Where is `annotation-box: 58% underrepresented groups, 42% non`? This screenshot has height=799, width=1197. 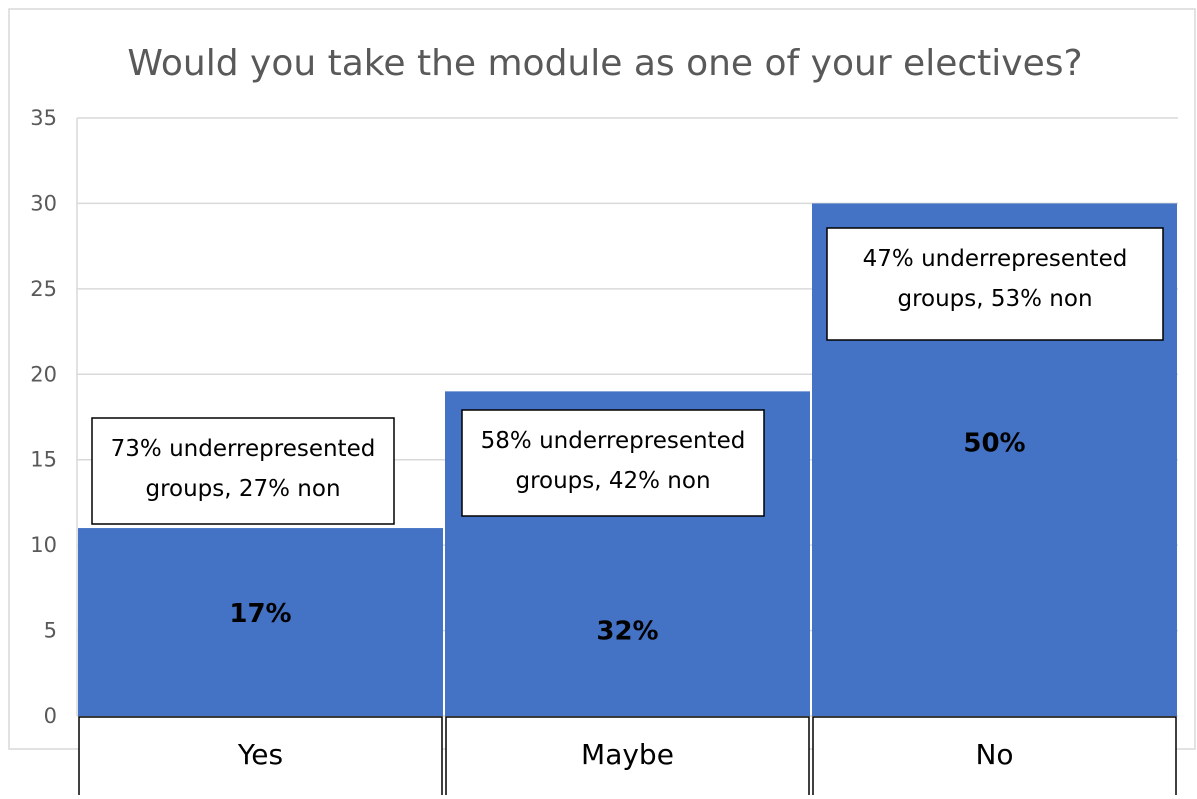
annotation-box: 58% underrepresented groups, 42% non is located at coordinates (613, 463).